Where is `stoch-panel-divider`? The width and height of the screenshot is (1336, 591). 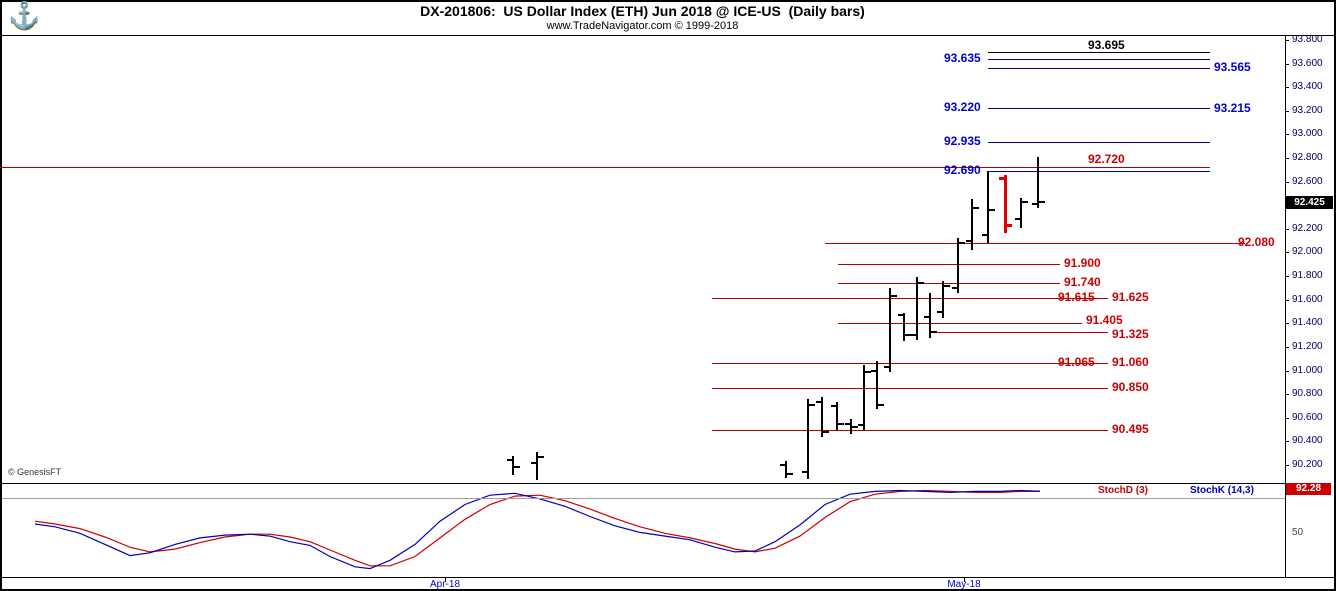 stoch-panel-divider is located at coordinates (643, 483).